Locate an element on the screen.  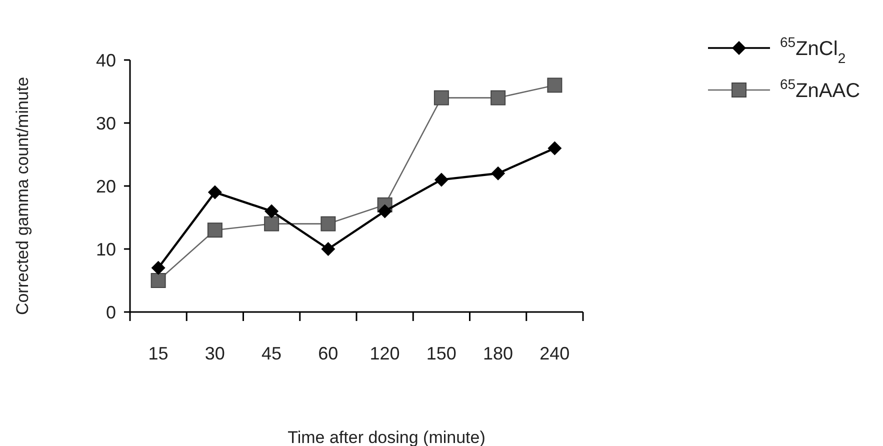
x-tick-label: 150 is located at coordinates (441, 353).